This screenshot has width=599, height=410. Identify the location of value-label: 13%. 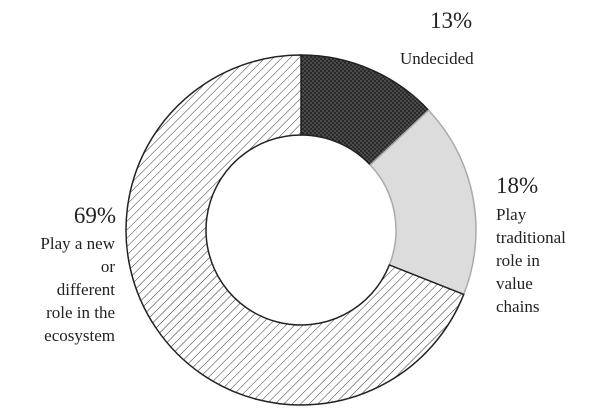
(451, 20).